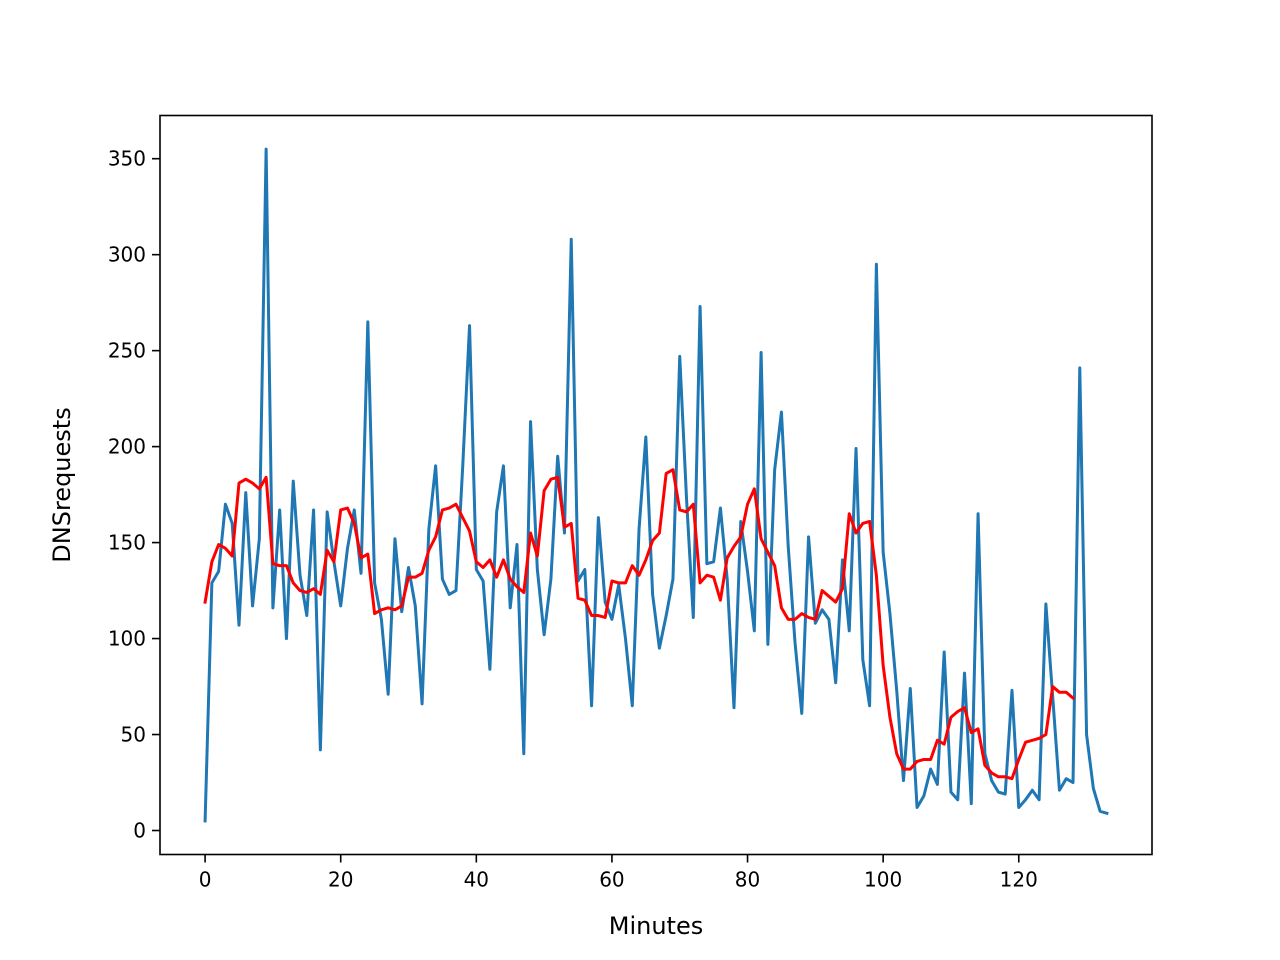  What do you see at coordinates (205, 880) in the screenshot?
I see `x-tick-label: 0` at bounding box center [205, 880].